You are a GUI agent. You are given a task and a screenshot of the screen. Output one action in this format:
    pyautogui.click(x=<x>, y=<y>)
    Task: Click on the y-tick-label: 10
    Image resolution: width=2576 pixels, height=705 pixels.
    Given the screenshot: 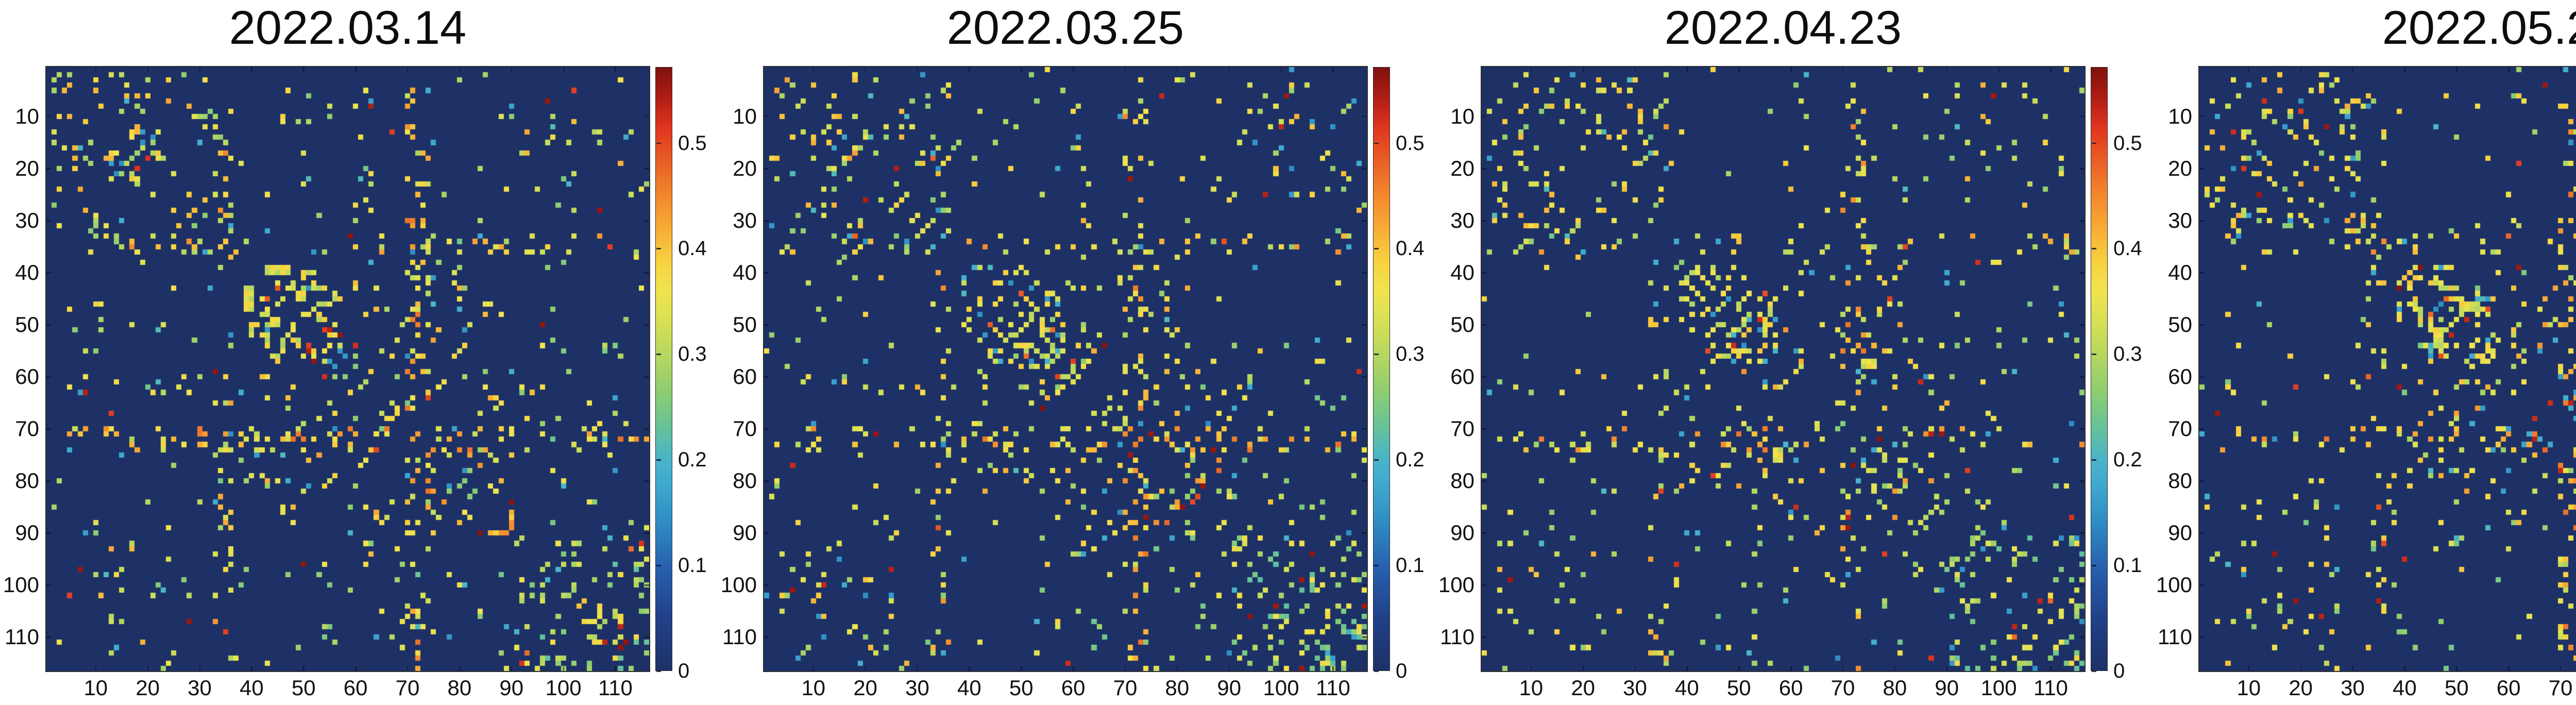 What is the action you would take?
    pyautogui.click(x=2180, y=116)
    